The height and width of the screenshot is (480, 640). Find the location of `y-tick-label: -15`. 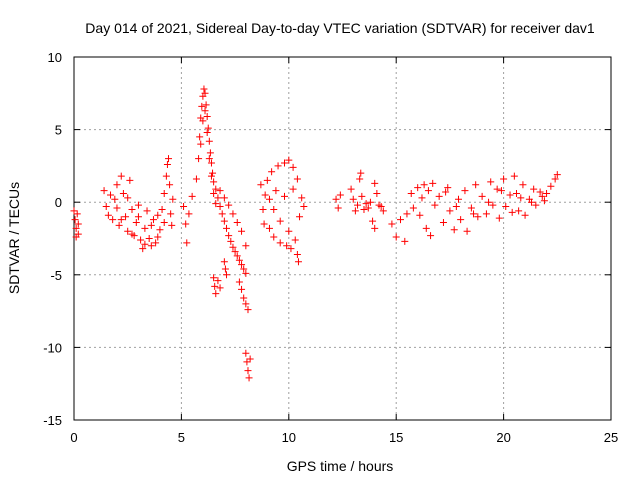

y-tick-label: -15 is located at coordinates (52, 420).